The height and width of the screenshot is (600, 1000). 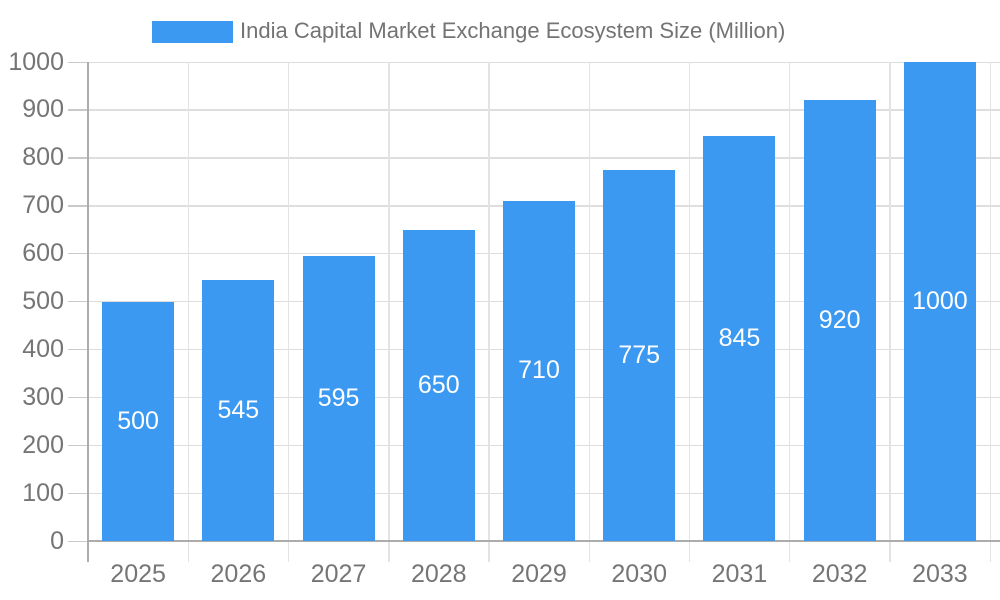 What do you see at coordinates (43, 253) in the screenshot?
I see `y-axis-label: 600` at bounding box center [43, 253].